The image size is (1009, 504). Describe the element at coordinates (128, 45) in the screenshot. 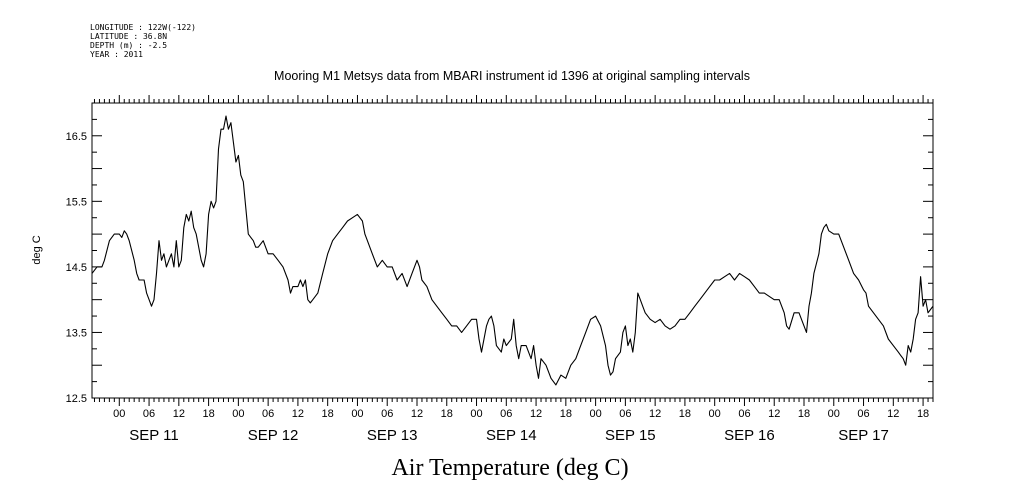

I see `depth-label: DEPTH (m) : -2.5` at that location.